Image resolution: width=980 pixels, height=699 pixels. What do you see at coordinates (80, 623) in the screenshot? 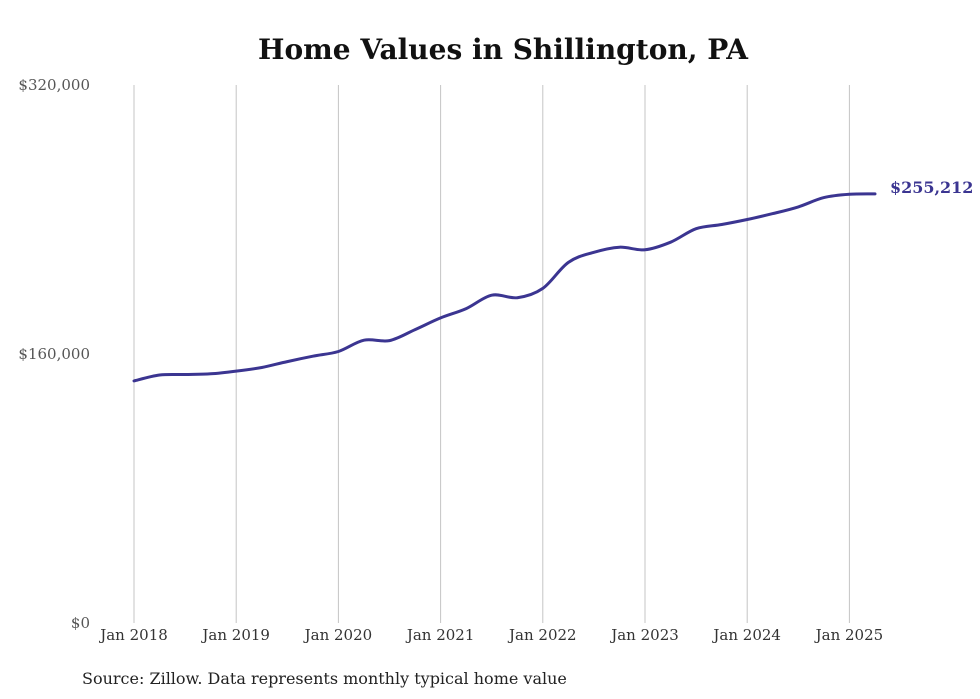
I see `y-tick-label: $0` at bounding box center [80, 623].